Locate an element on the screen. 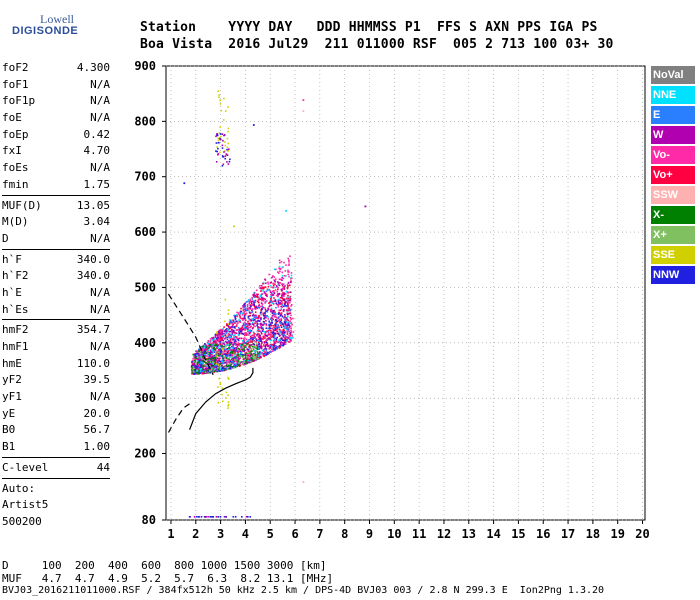  x-tick-label: 12 is located at coordinates (444, 534).